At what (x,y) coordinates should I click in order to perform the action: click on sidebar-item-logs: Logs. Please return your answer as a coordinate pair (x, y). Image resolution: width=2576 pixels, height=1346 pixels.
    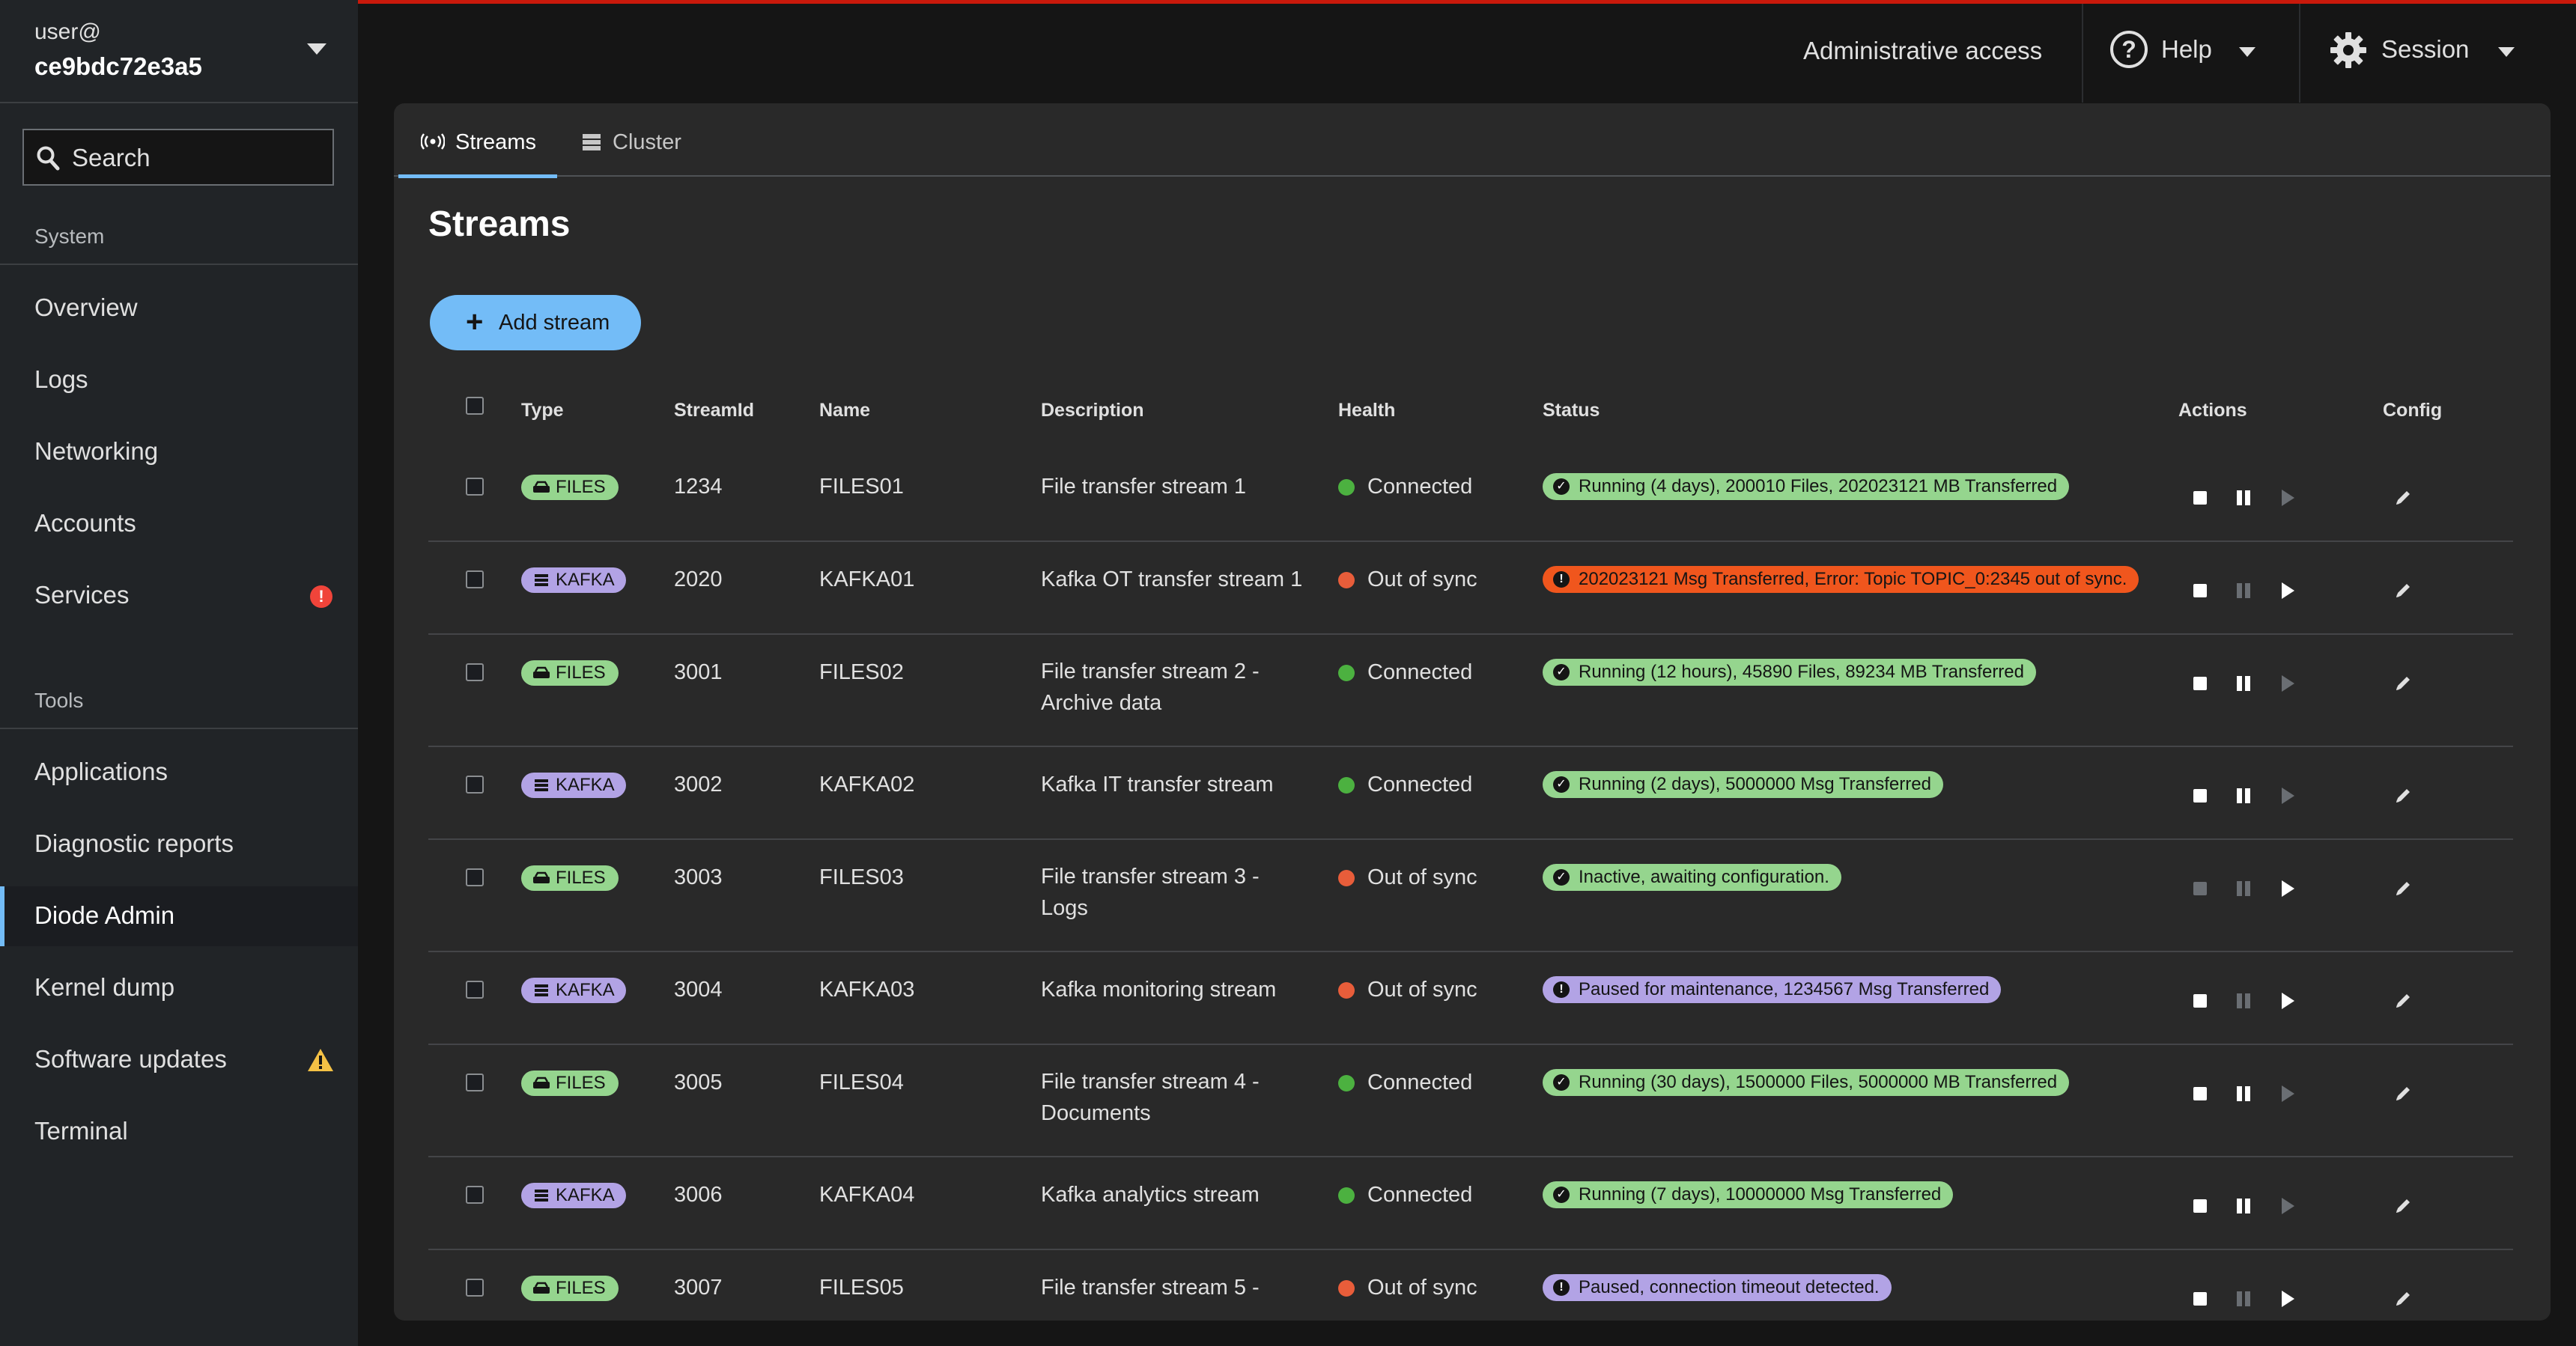
    Looking at the image, I should click on (179, 380).